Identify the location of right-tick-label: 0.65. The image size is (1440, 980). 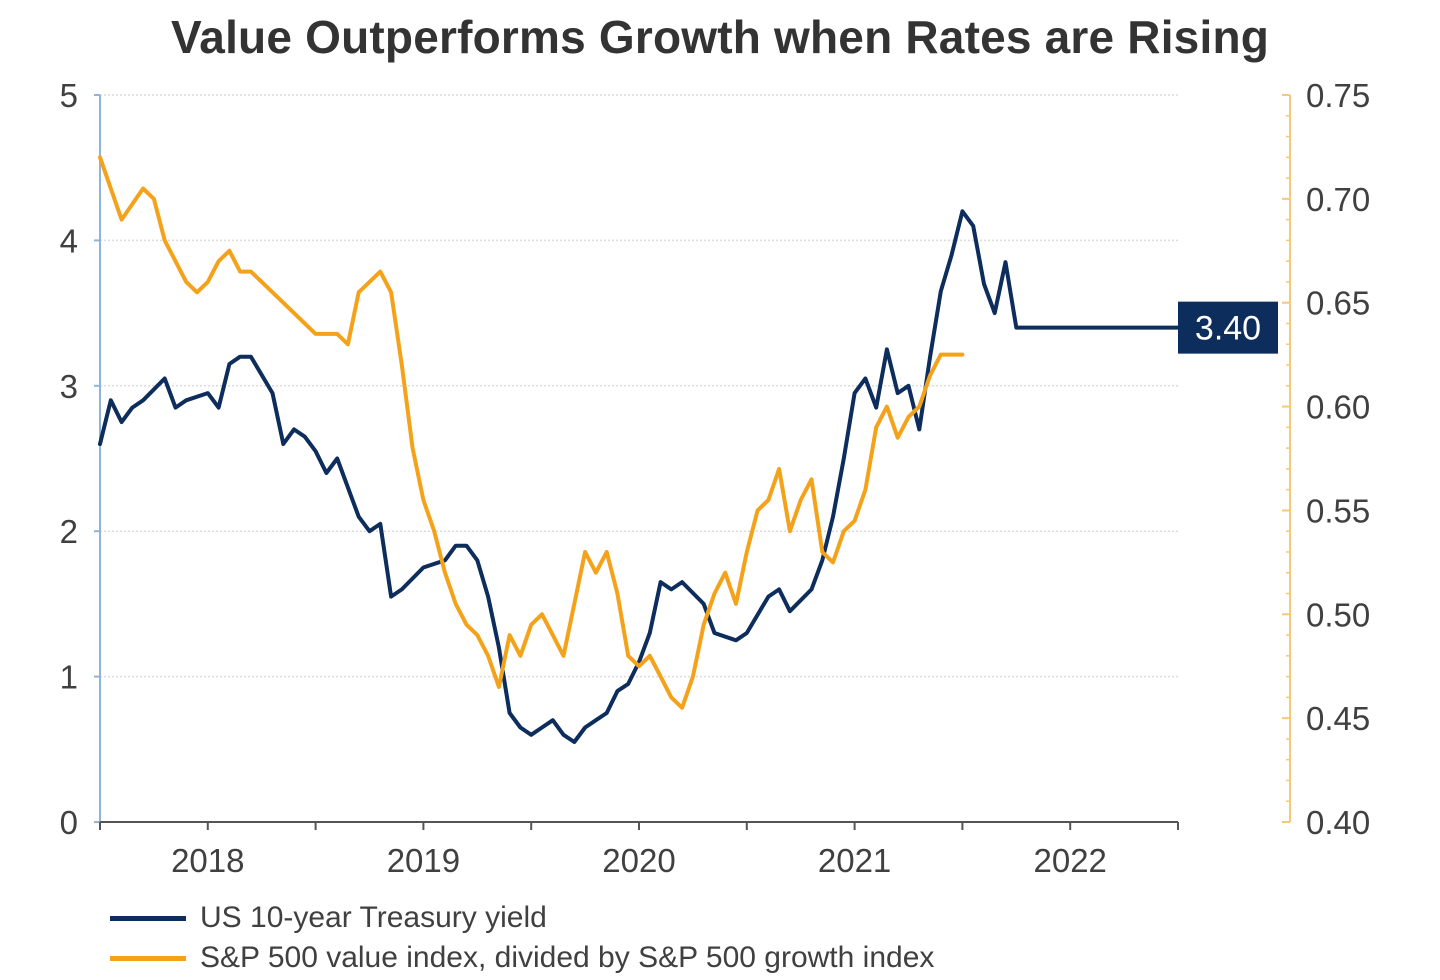
(1338, 303).